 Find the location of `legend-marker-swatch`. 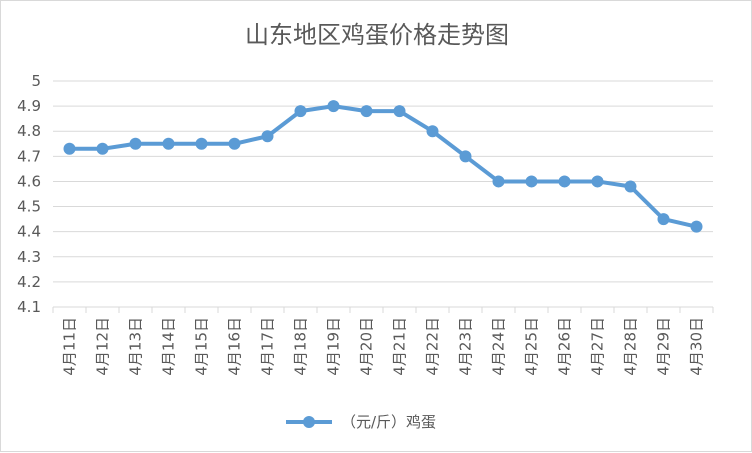

legend-marker-swatch is located at coordinates (309, 422).